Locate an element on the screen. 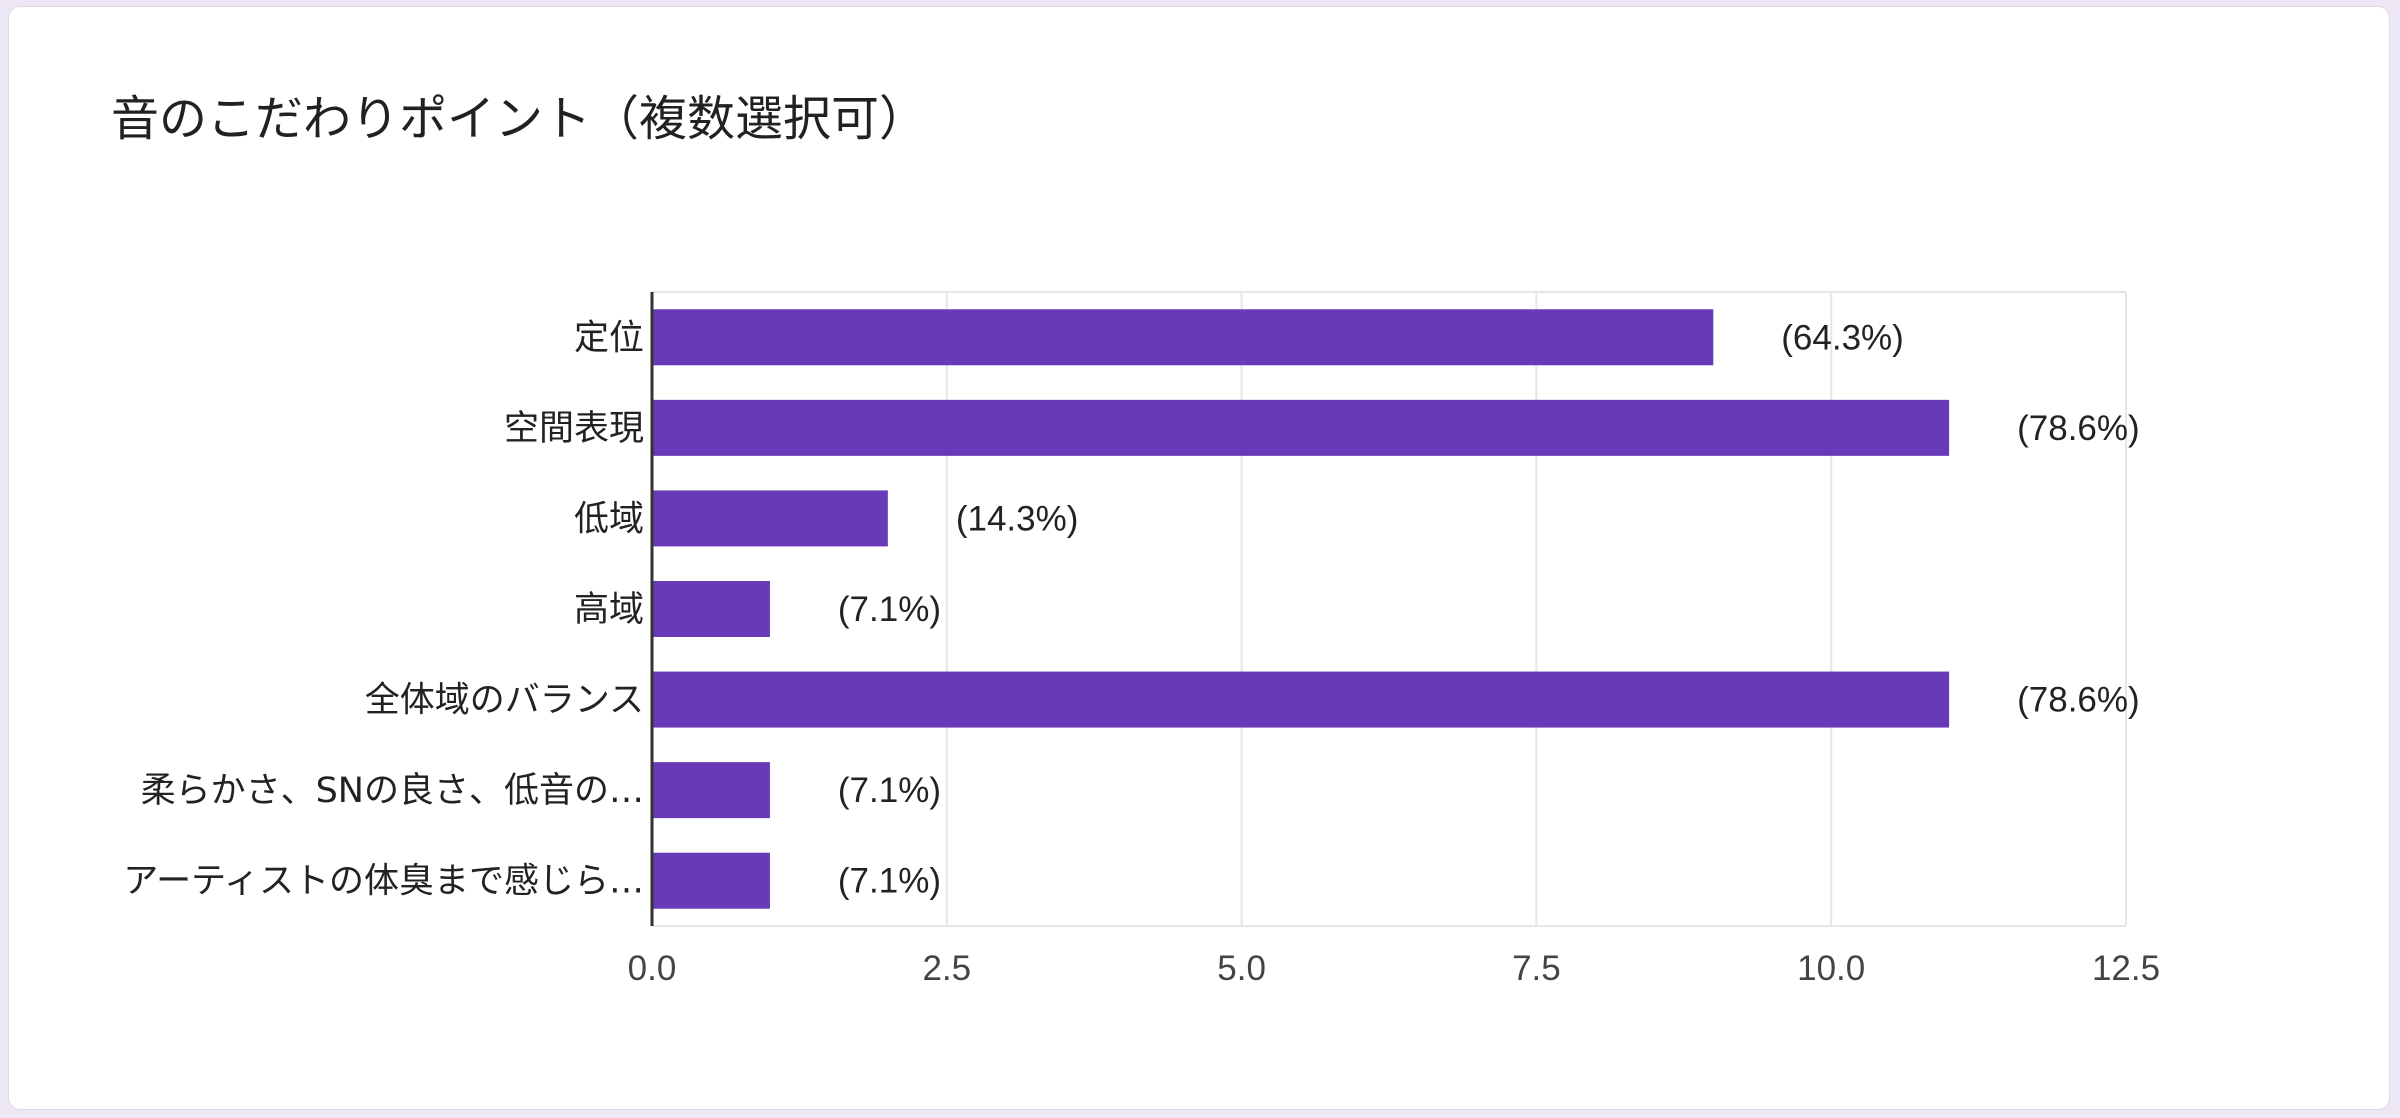  x-tick-label: 12.5 is located at coordinates (2126, 968).